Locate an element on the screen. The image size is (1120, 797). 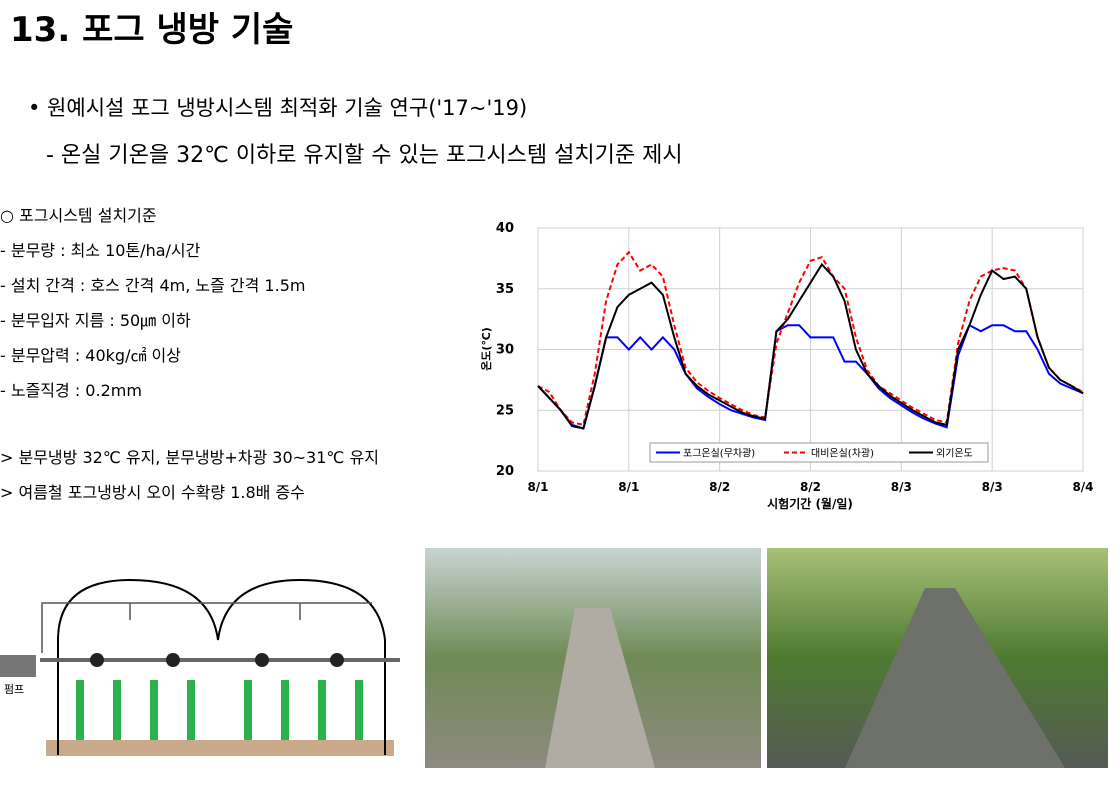
soil is located at coordinates (220, 748).